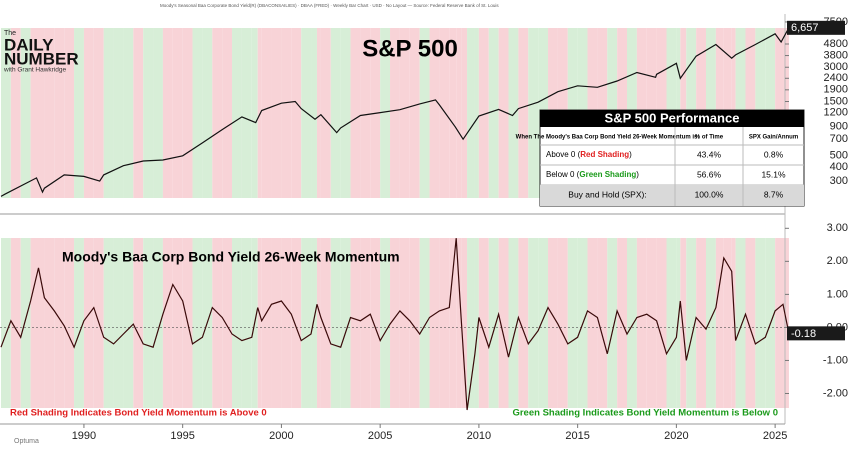 The width and height of the screenshot is (860, 451). What do you see at coordinates (839, 167) in the screenshot?
I see `y-tick-label: 400` at bounding box center [839, 167].